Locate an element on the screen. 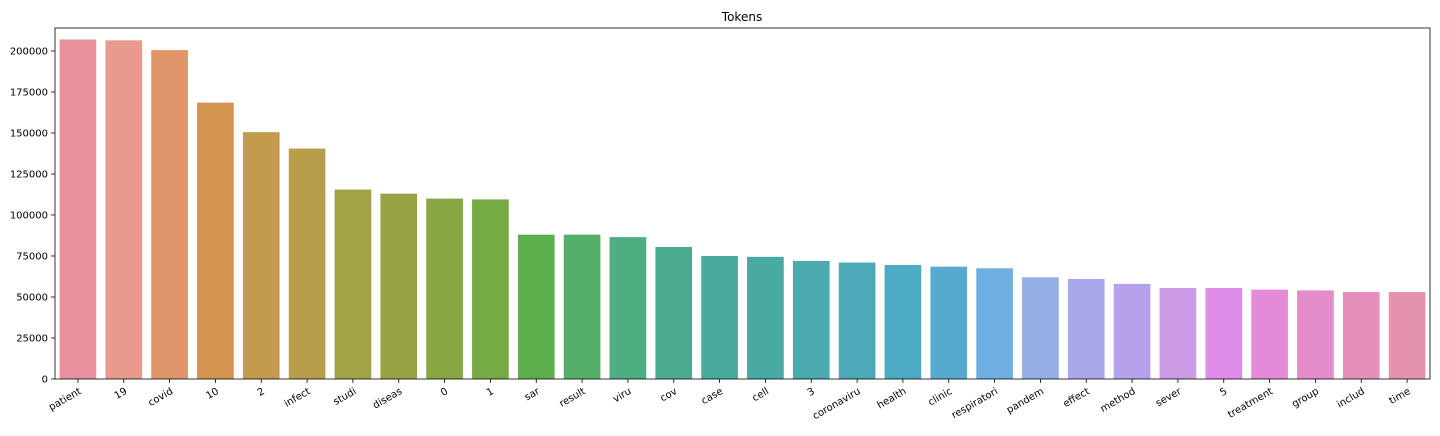  x-tick-label-1: 1 is located at coordinates (490, 392).